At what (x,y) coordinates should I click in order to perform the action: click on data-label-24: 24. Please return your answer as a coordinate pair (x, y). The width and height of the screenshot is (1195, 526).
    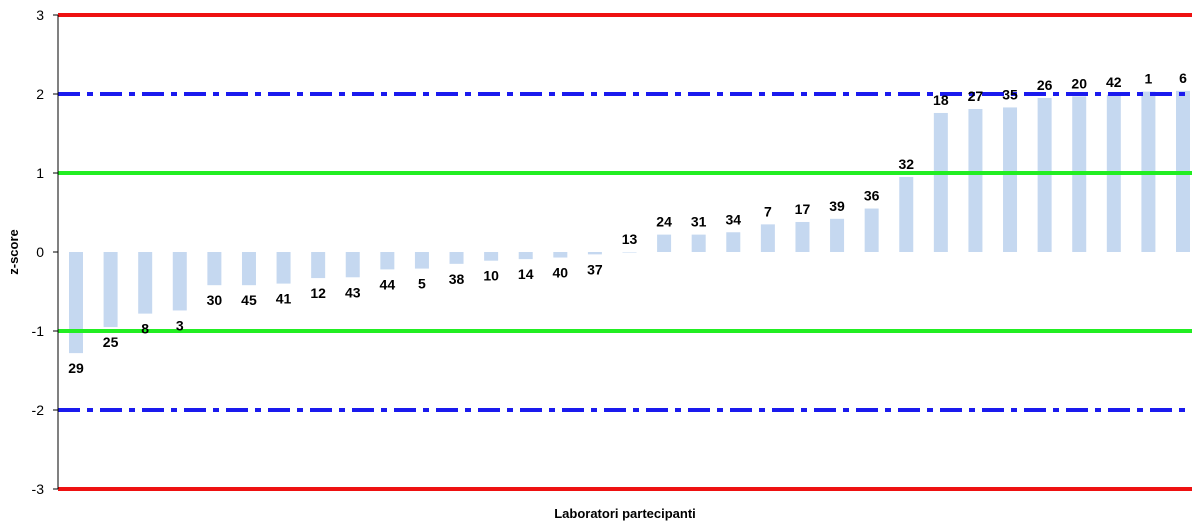
    Looking at the image, I should click on (664, 222).